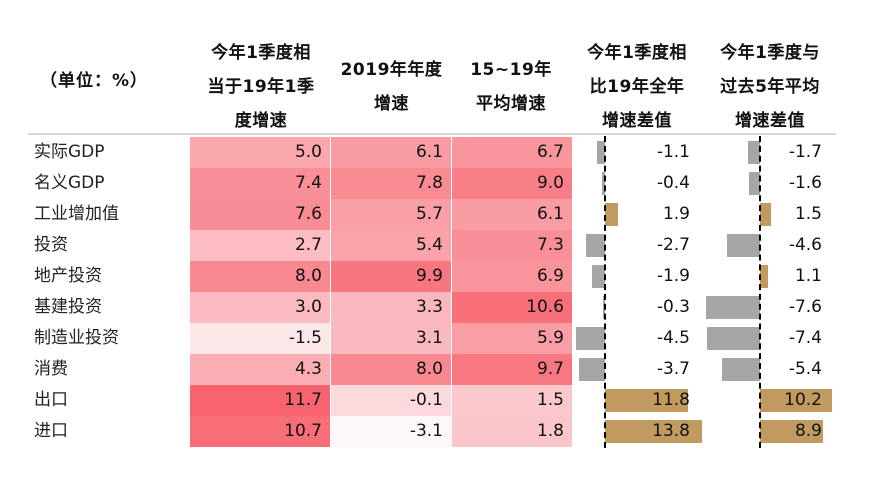  Describe the element at coordinates (391, 431) in the screenshot. I see `heat-cell: -3.1` at that location.